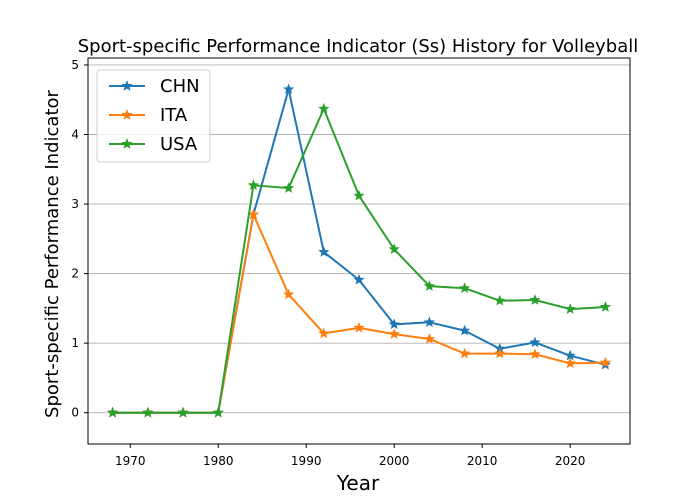 This screenshot has width=700, height=500. What do you see at coordinates (127, 114) in the screenshot?
I see `legend-marker-ita` at bounding box center [127, 114].